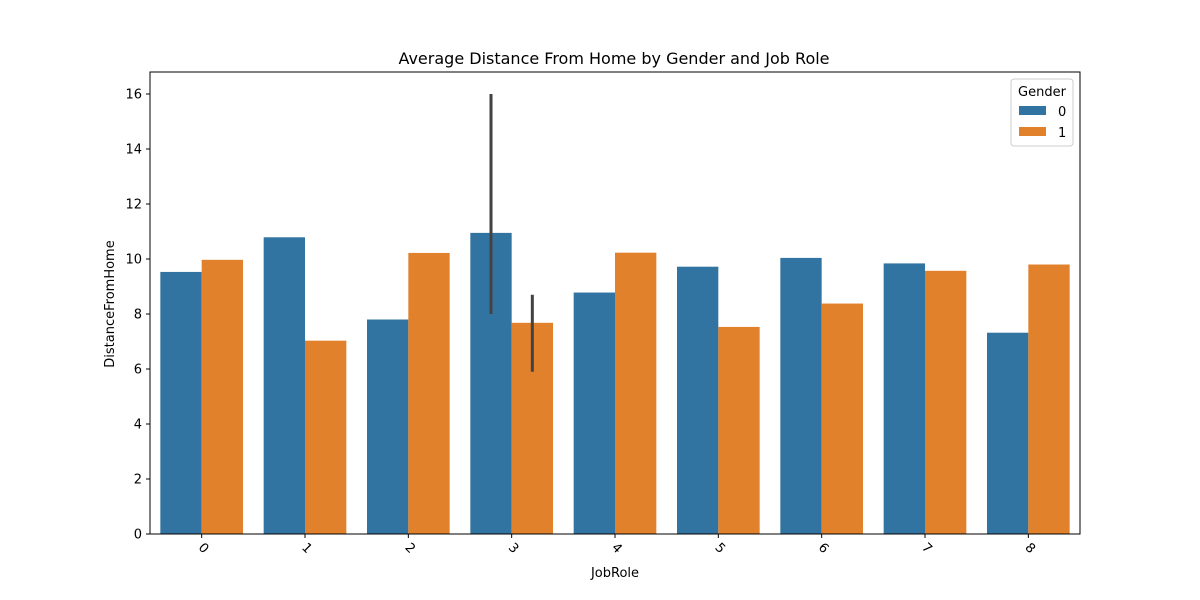 The width and height of the screenshot is (1200, 600). What do you see at coordinates (138, 480) in the screenshot?
I see `y-tick-label-2: 2` at bounding box center [138, 480].